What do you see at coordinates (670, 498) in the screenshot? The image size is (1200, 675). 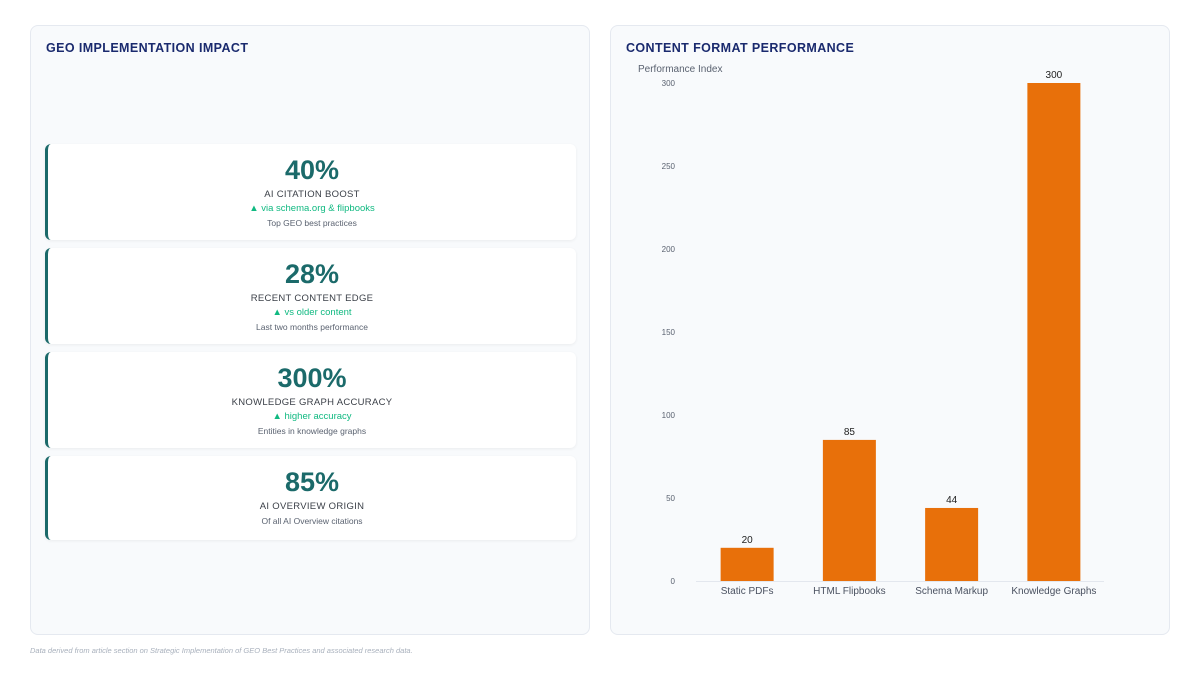 I see `y-tick-label: 50` at bounding box center [670, 498].